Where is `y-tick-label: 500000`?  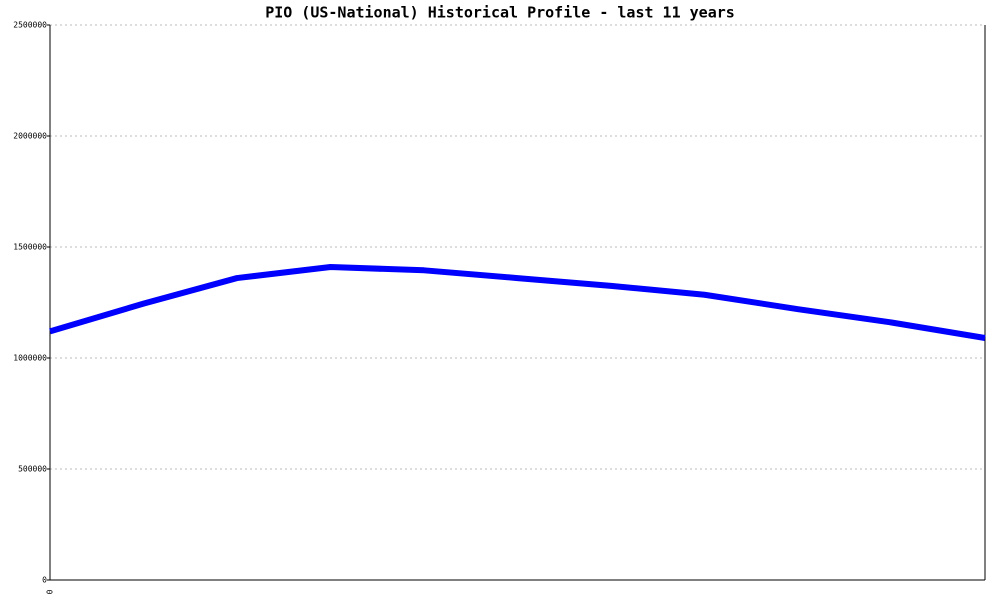
y-tick-label: 500000 is located at coordinates (32, 469).